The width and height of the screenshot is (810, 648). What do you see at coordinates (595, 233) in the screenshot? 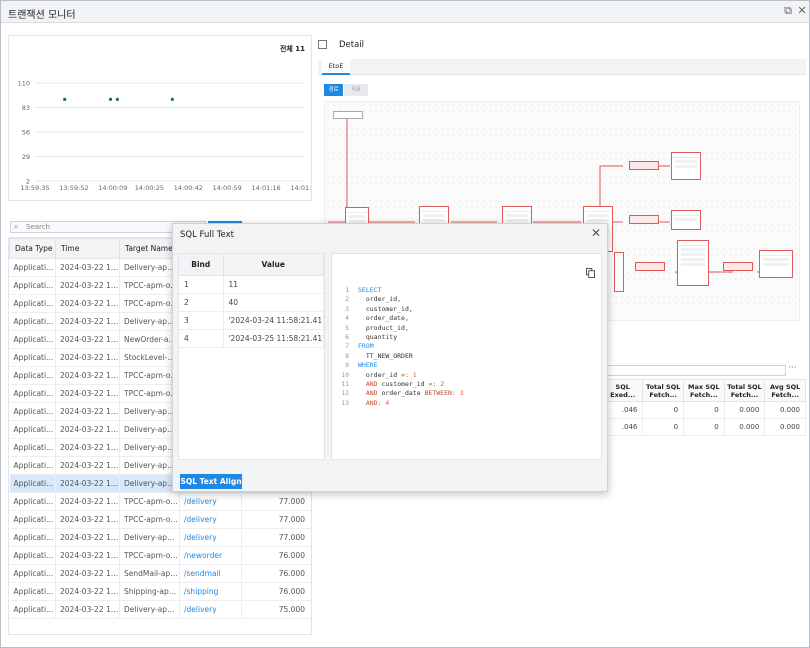
I see `modal-close-icon: ✕` at bounding box center [595, 233].